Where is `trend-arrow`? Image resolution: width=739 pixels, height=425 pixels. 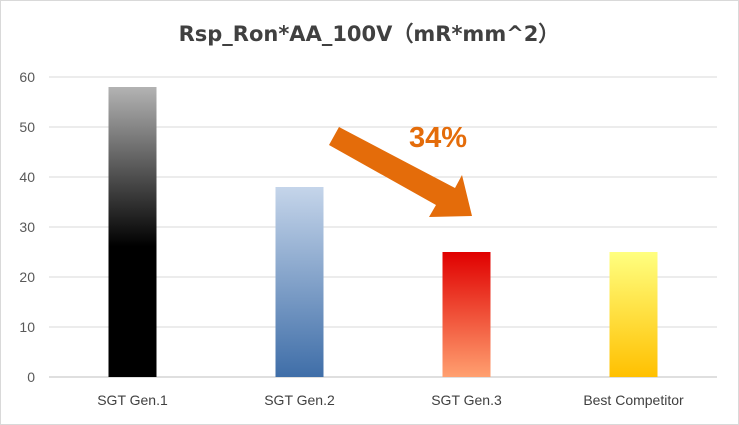 trend-arrow is located at coordinates (400, 172).